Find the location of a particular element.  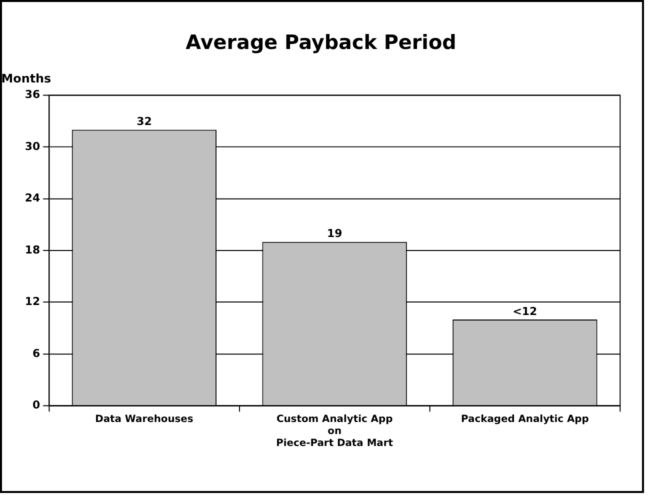

y-tick-label: 18 is located at coordinates (32, 249).